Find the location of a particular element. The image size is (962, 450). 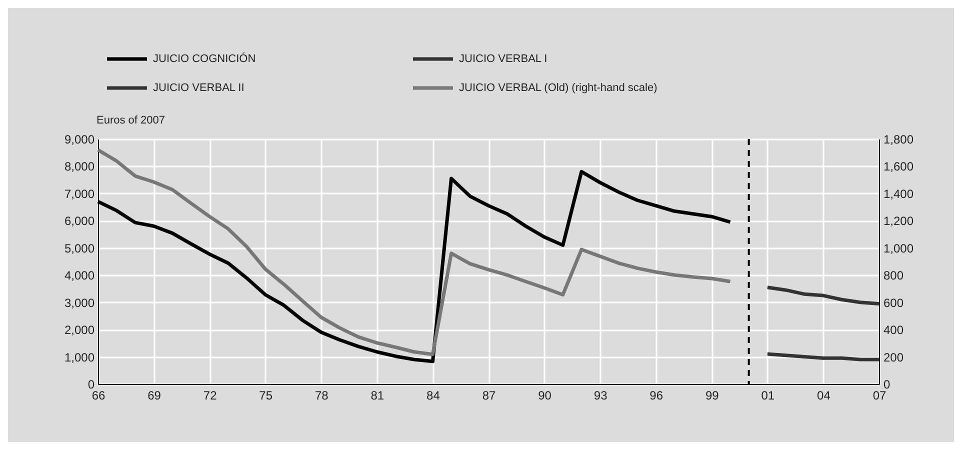

x-tick-label: 99 is located at coordinates (712, 395).